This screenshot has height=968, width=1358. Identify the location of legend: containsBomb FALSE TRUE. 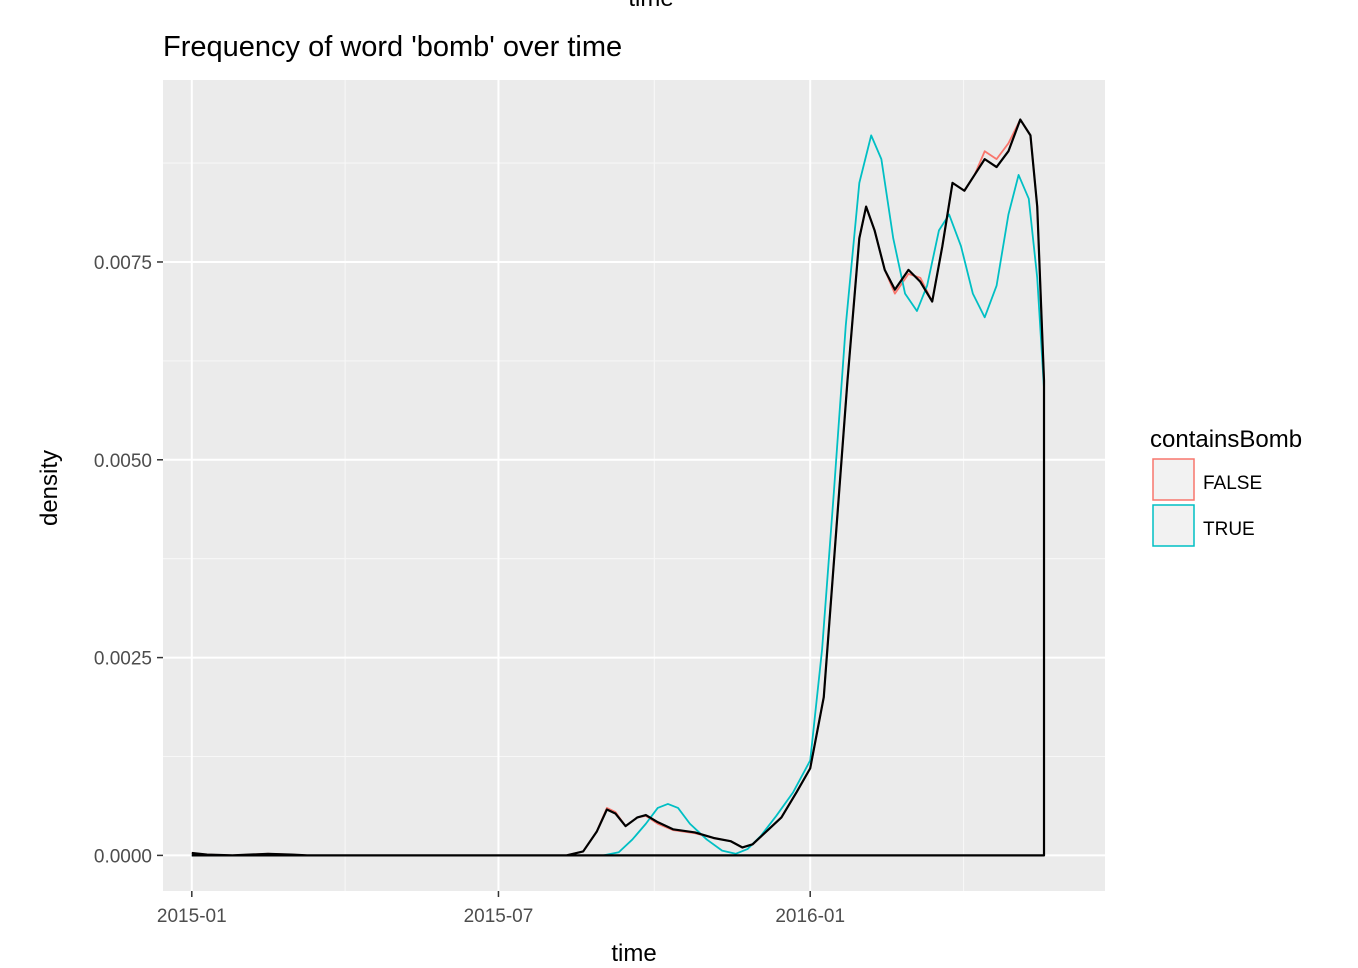
(1226, 486).